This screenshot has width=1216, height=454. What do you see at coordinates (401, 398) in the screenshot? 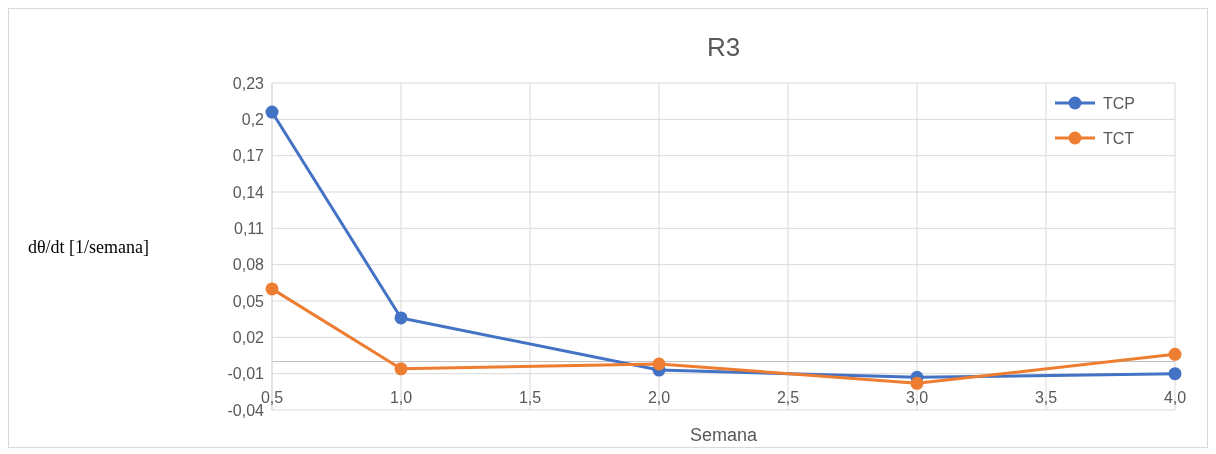
I see `x-tick-label: 1,0` at bounding box center [401, 398].